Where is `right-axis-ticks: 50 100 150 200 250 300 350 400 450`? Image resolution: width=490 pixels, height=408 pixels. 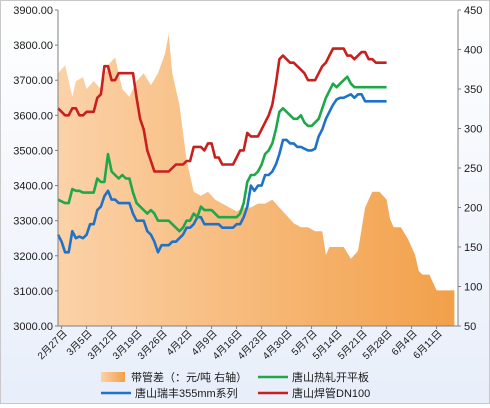
right-axis-ticks: 50 100 150 200 250 300 350 400 450 is located at coordinates (470, 169).